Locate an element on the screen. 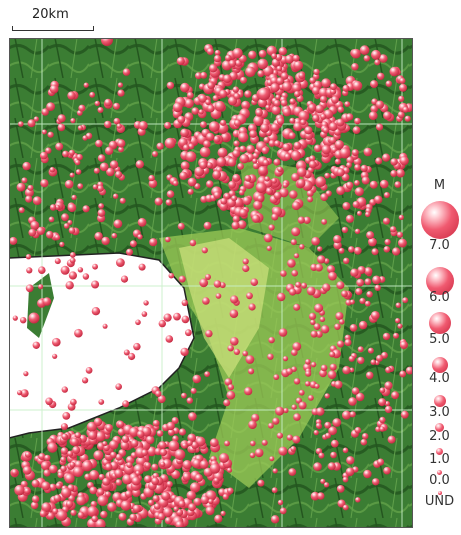 The height and width of the screenshot is (535, 461). legend-label: 0.0 is located at coordinates (439, 480).